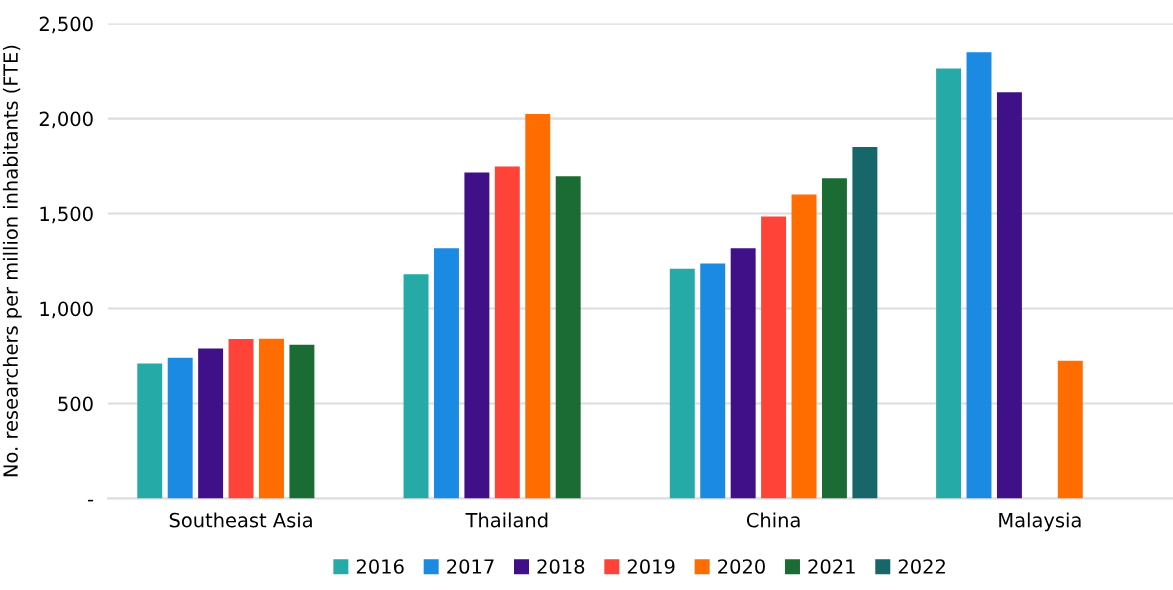 This screenshot has width=1173, height=590. What do you see at coordinates (1040, 522) in the screenshot?
I see `x-tick-label: Malaysia` at bounding box center [1040, 522].